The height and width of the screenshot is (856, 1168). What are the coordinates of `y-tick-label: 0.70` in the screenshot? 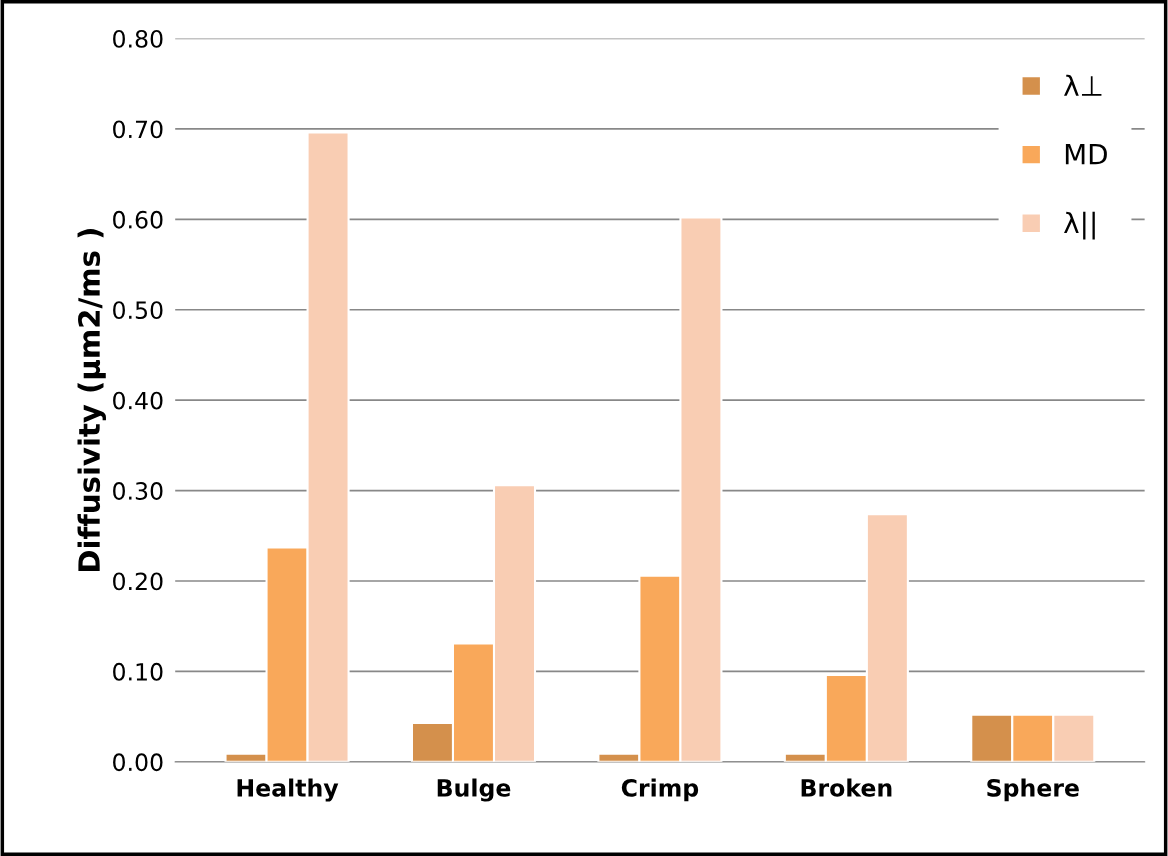 It's located at (138, 129).